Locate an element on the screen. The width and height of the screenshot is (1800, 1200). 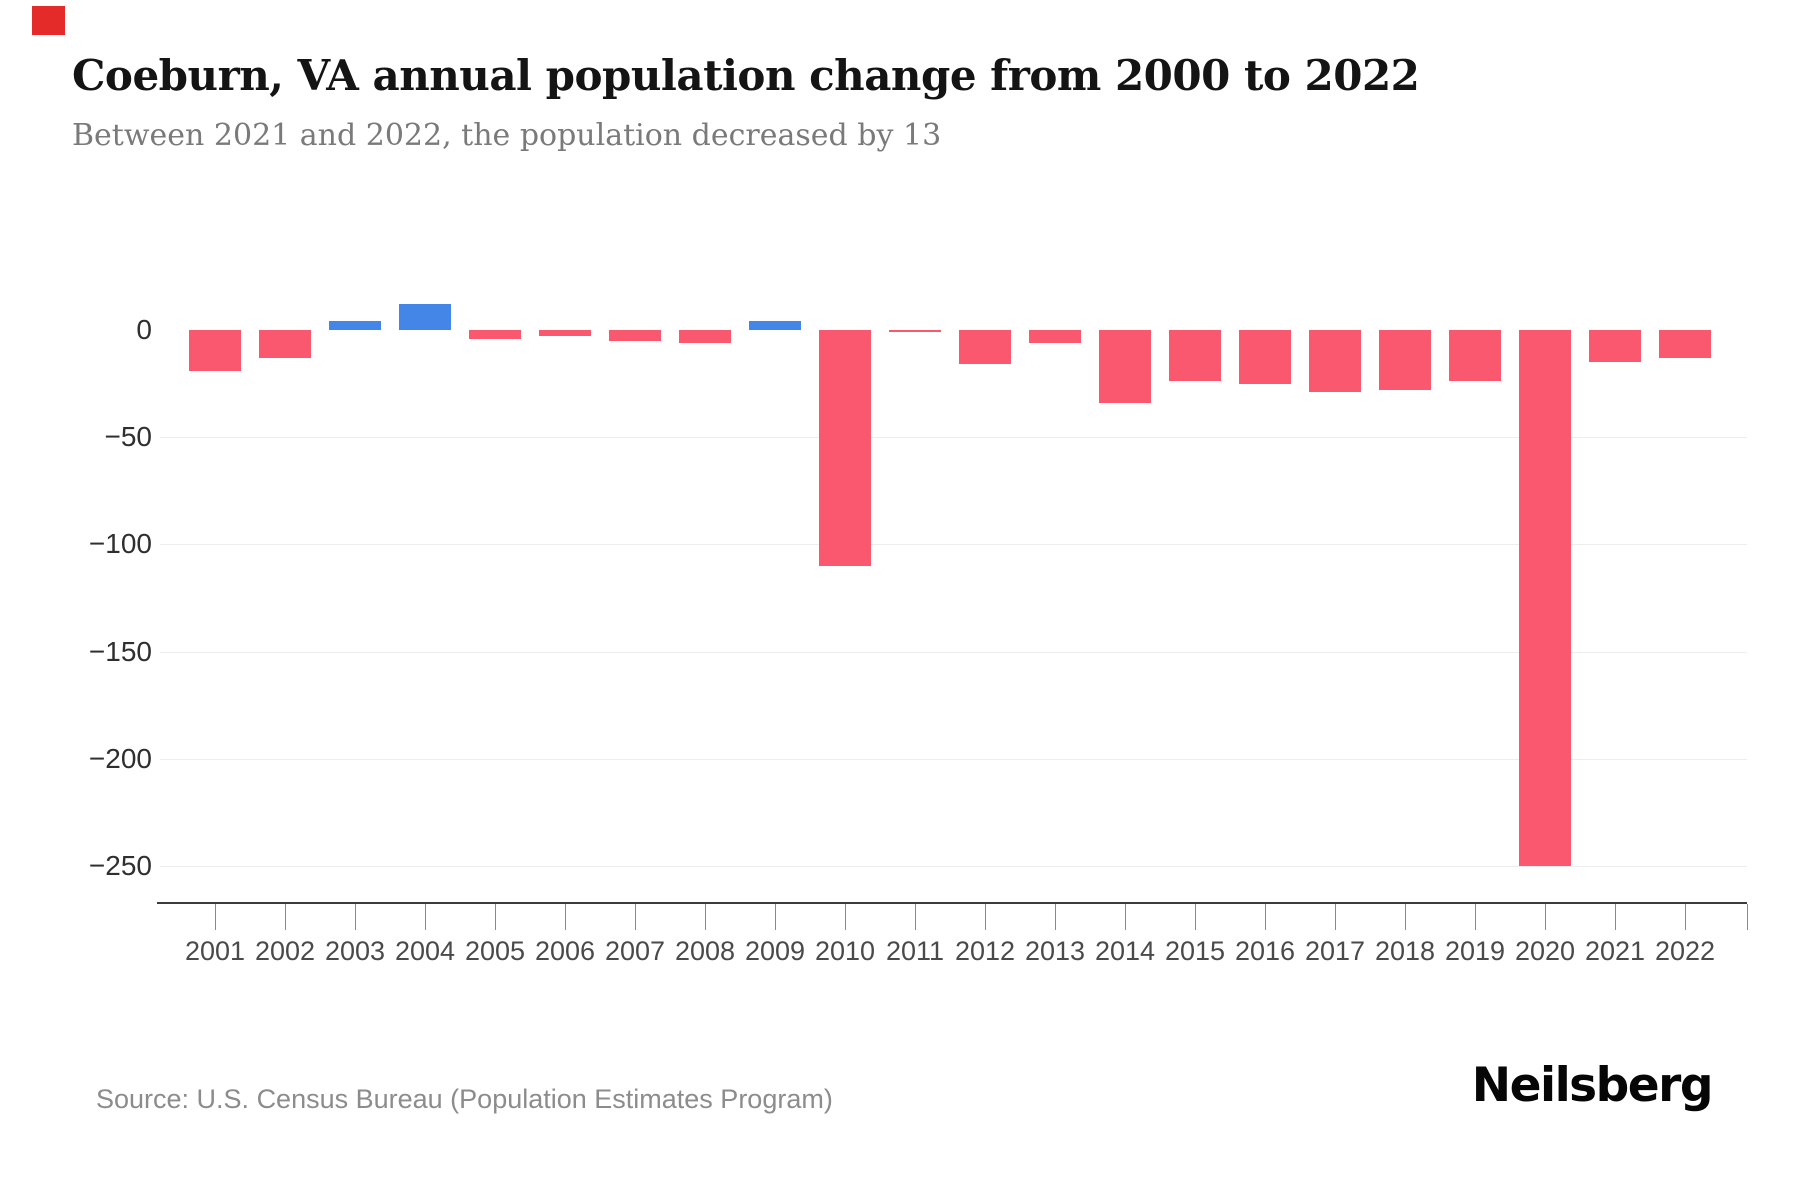
bar-2007 is located at coordinates (635, 335).